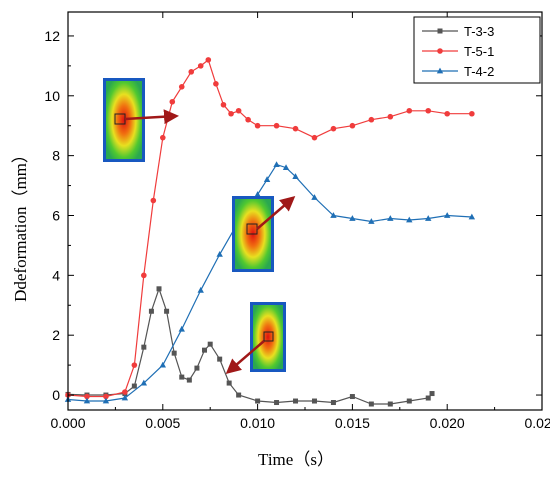 The height and width of the screenshot is (479, 550). Describe the element at coordinates (352, 423) in the screenshot. I see `x-tick-label: 0.015` at that location.